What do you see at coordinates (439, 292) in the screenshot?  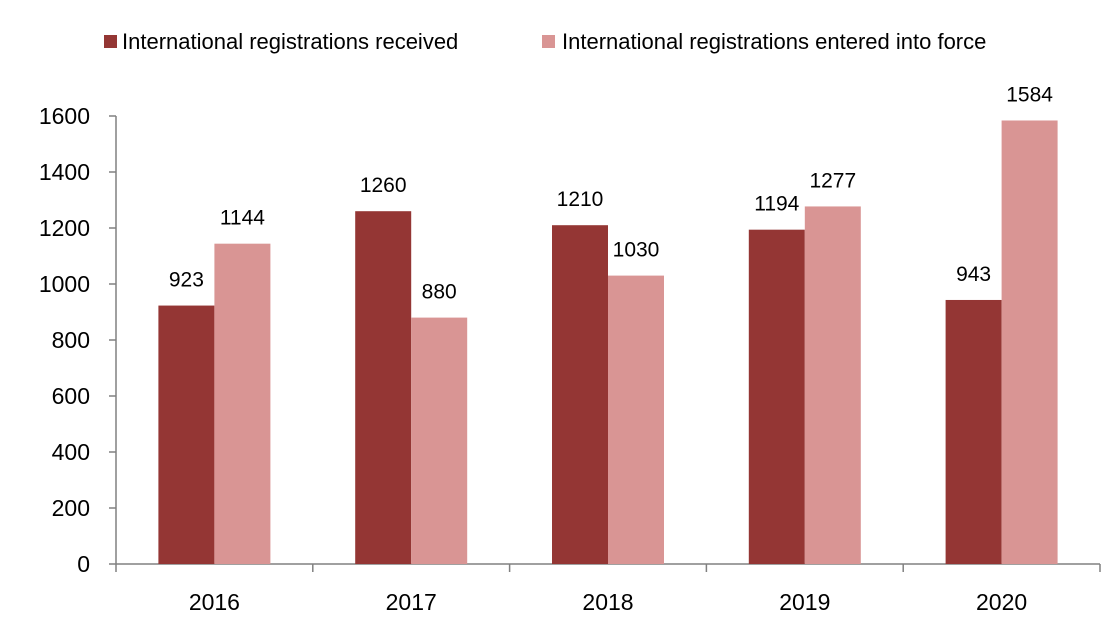 I see `data-label: 880` at bounding box center [439, 292].